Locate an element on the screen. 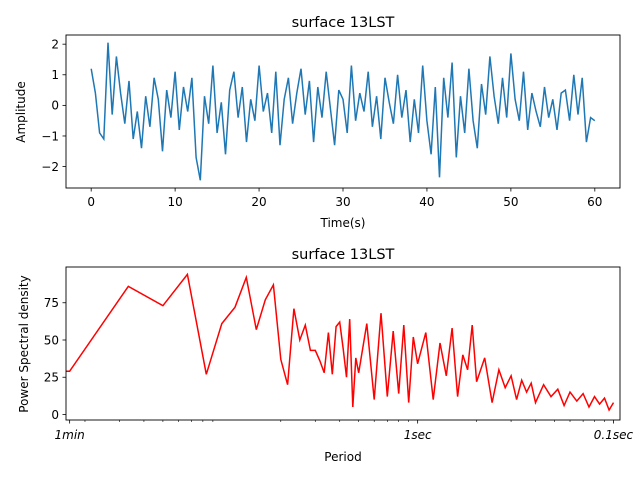 Image resolution: width=640 pixels, height=480 pixels. bottom-x-tick-label: 0.1sec is located at coordinates (614, 435).